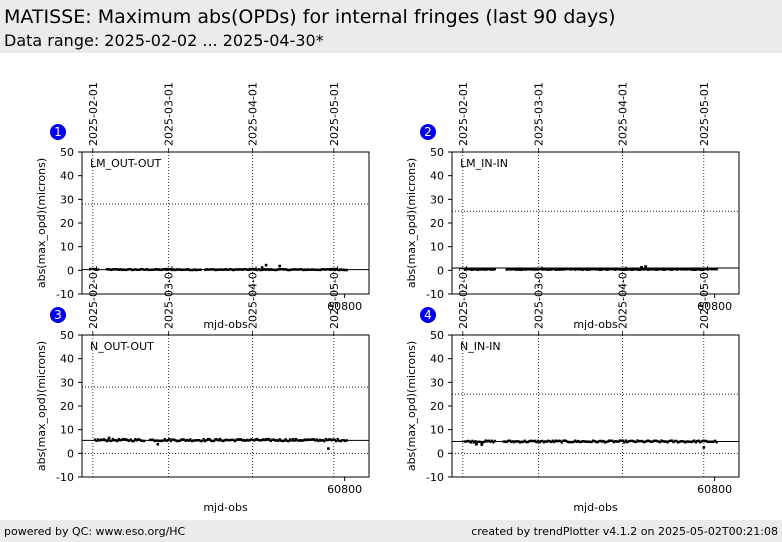 This screenshot has width=782, height=542. Describe the element at coordinates (623, 297) in the screenshot. I see `date-tick-label: 2025-04-01` at that location.